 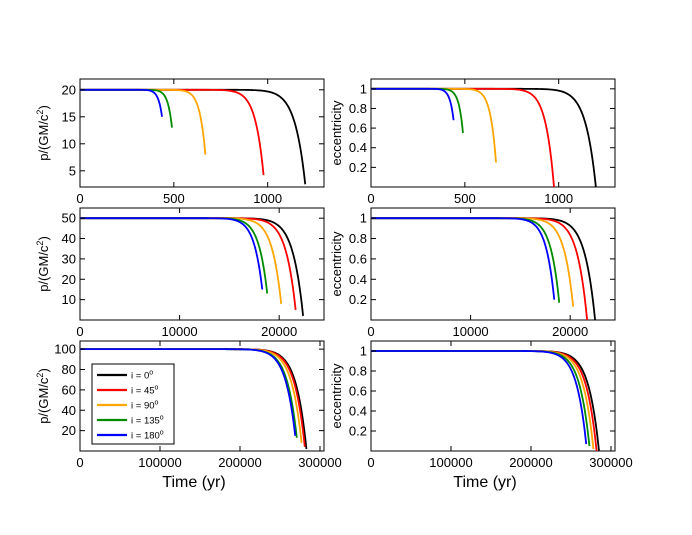 What do you see at coordinates (65, 349) in the screenshot?
I see `y-tick-label: 100` at bounding box center [65, 349].